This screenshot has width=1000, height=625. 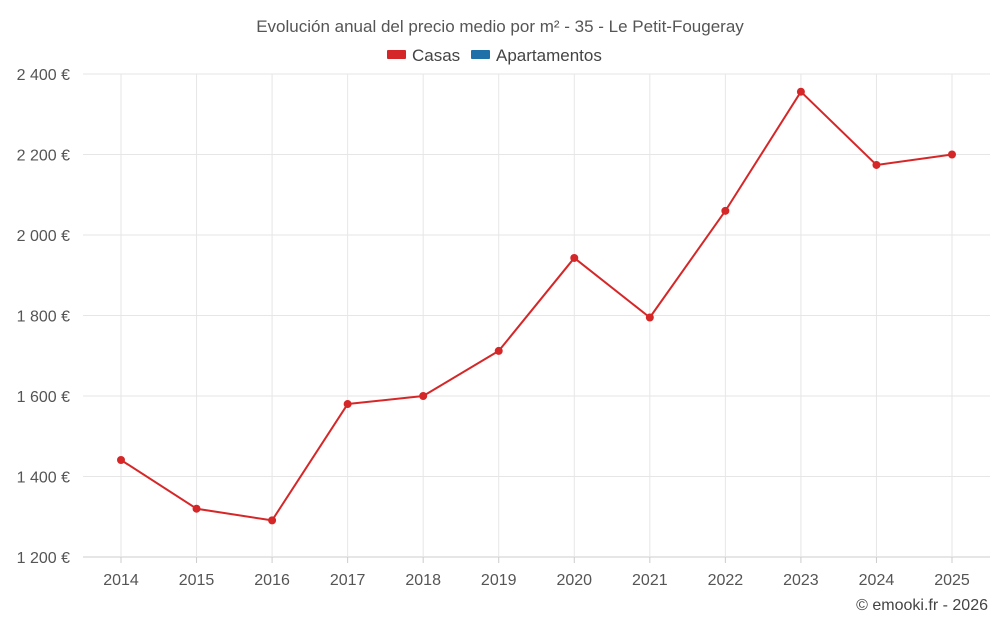 What do you see at coordinates (396, 54) in the screenshot?
I see `legend-swatch-casas` at bounding box center [396, 54].